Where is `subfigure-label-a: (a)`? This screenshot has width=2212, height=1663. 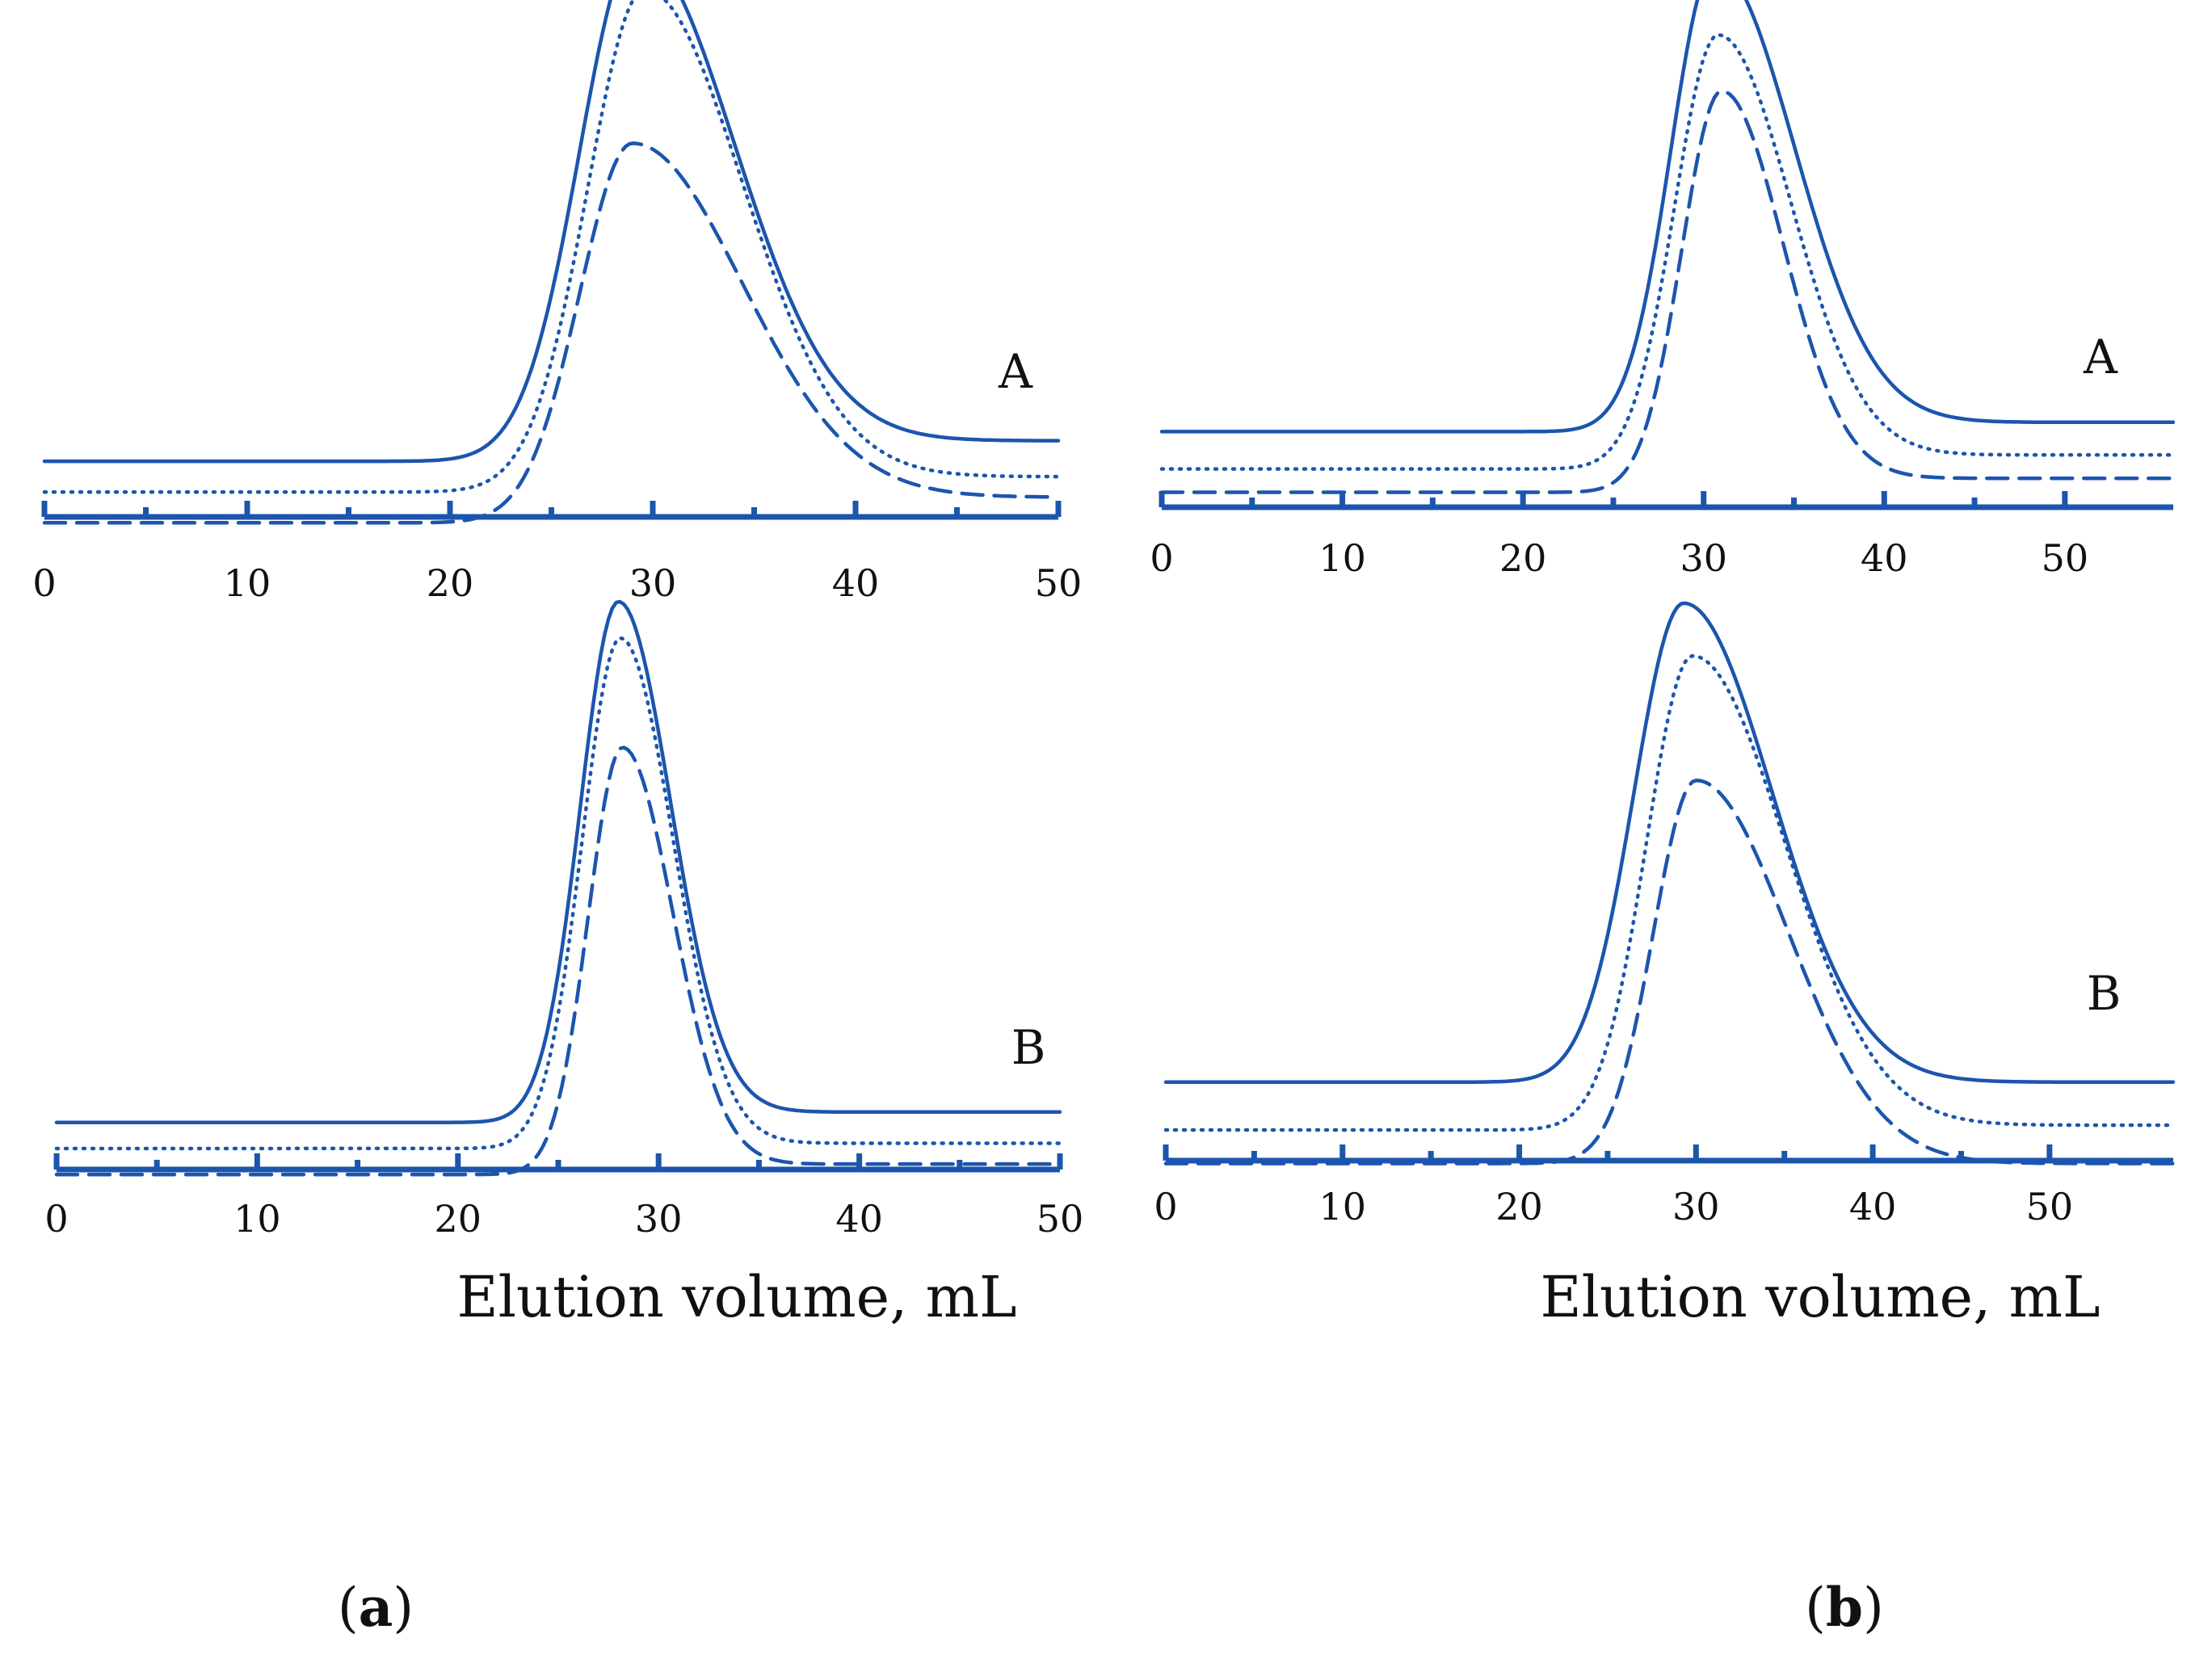 subfigure-label-a: (a) is located at coordinates (376, 1607).